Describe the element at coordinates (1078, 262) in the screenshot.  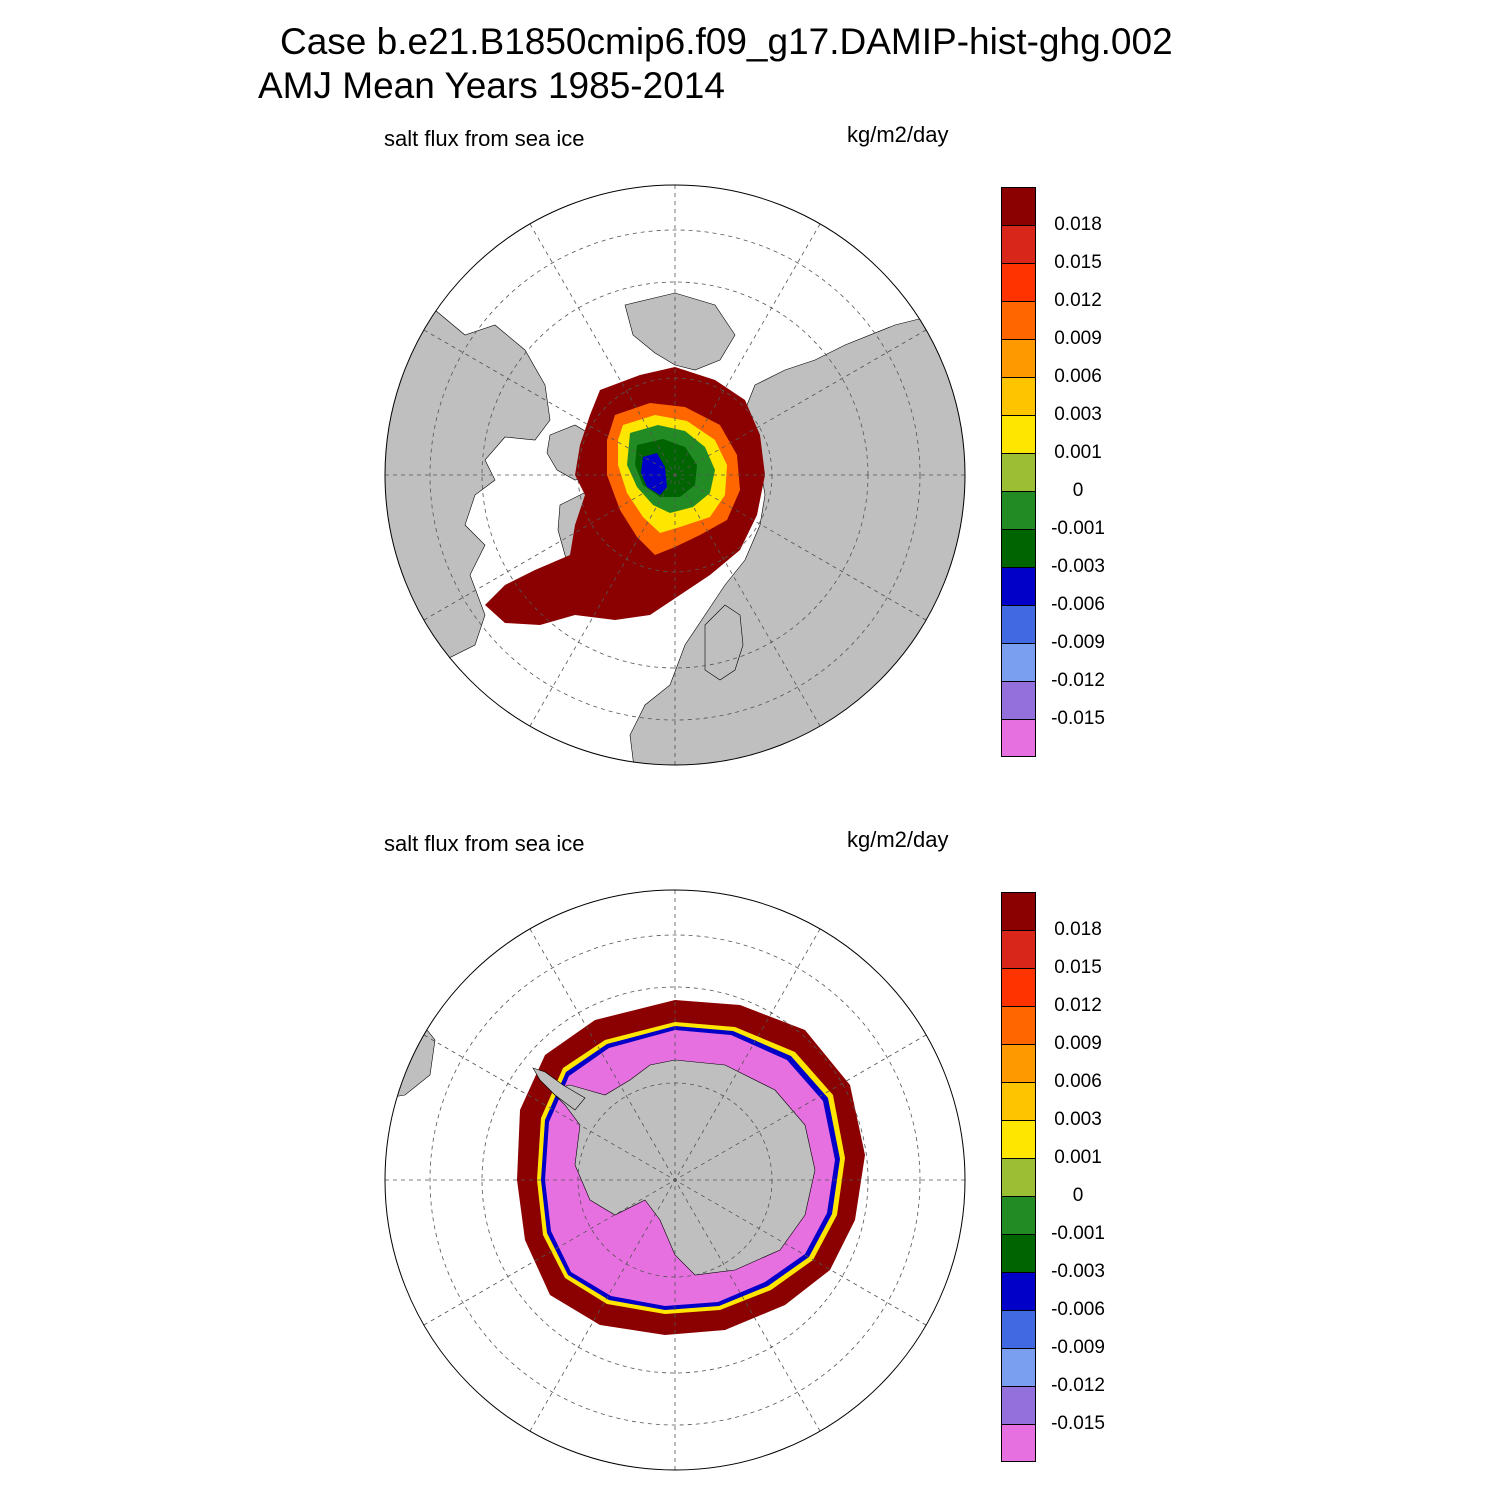
I see `north-colorbar-tick-label: 0.015` at that location.